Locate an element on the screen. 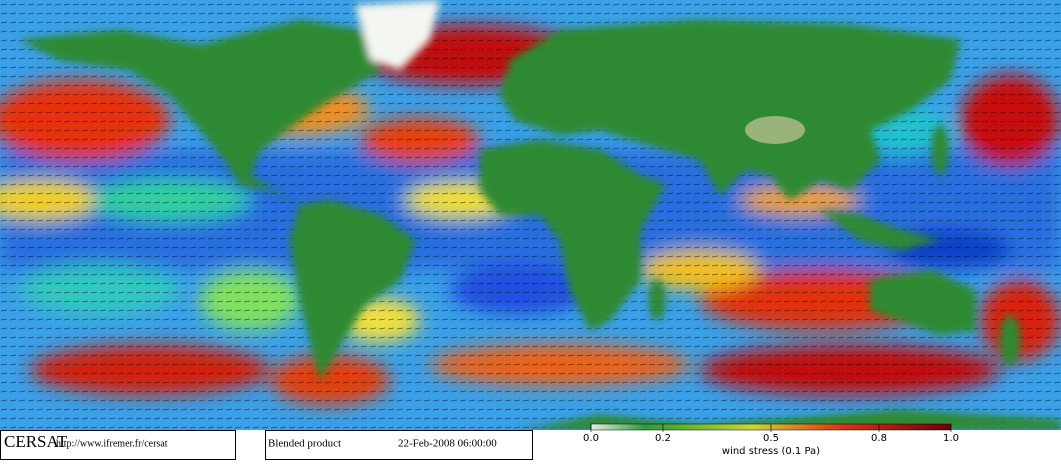  product: Blended product is located at coordinates (304, 444).